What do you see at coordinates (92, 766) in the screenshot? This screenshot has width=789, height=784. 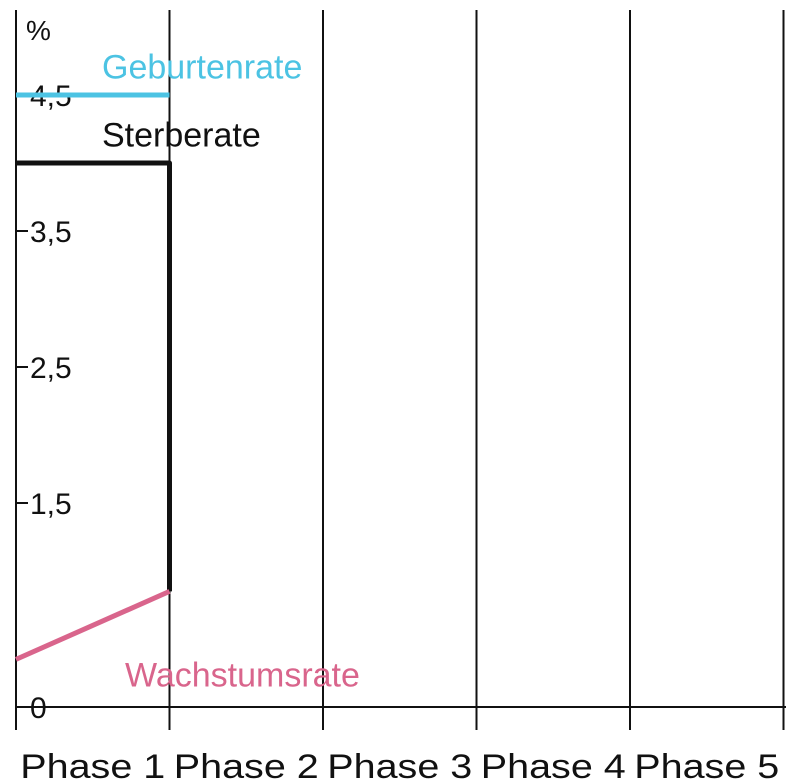 I see `phase-label: Phase 1` at bounding box center [92, 766].